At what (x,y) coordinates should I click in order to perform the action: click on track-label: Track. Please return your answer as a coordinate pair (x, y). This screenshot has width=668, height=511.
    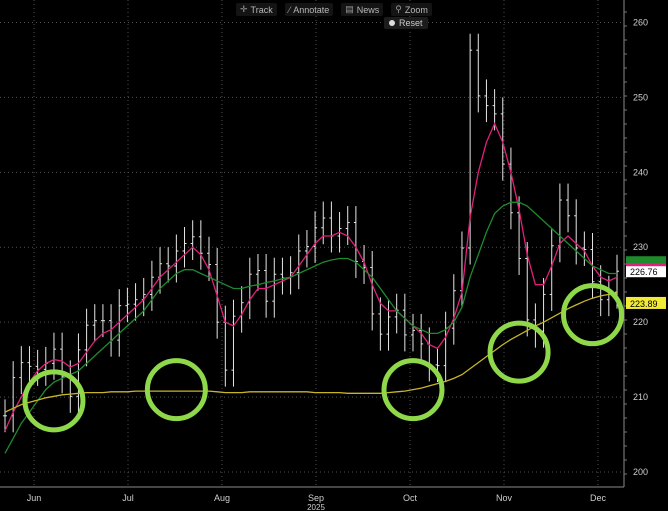
    Looking at the image, I should click on (261, 9).